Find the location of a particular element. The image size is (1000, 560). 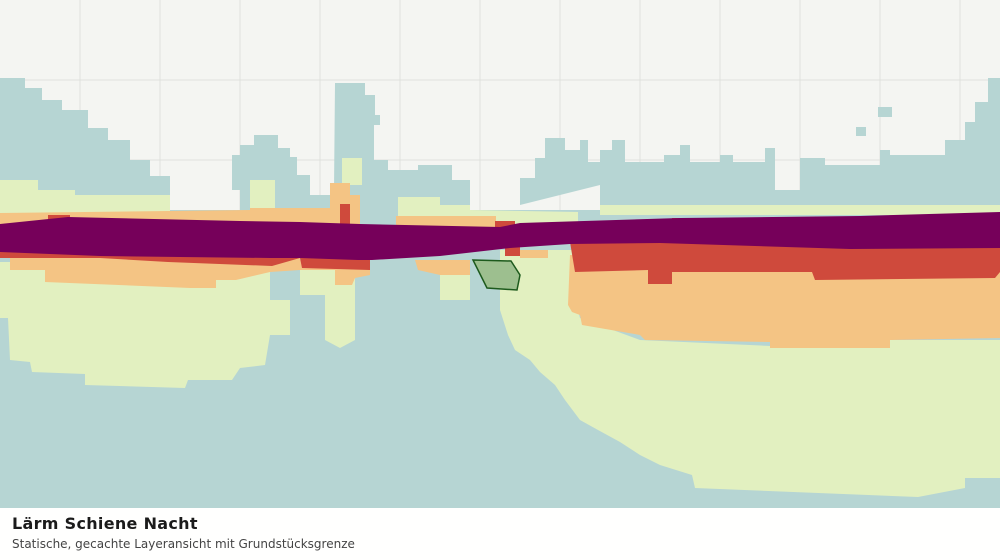

noise-zone-very-high is located at coordinates (500, 236).